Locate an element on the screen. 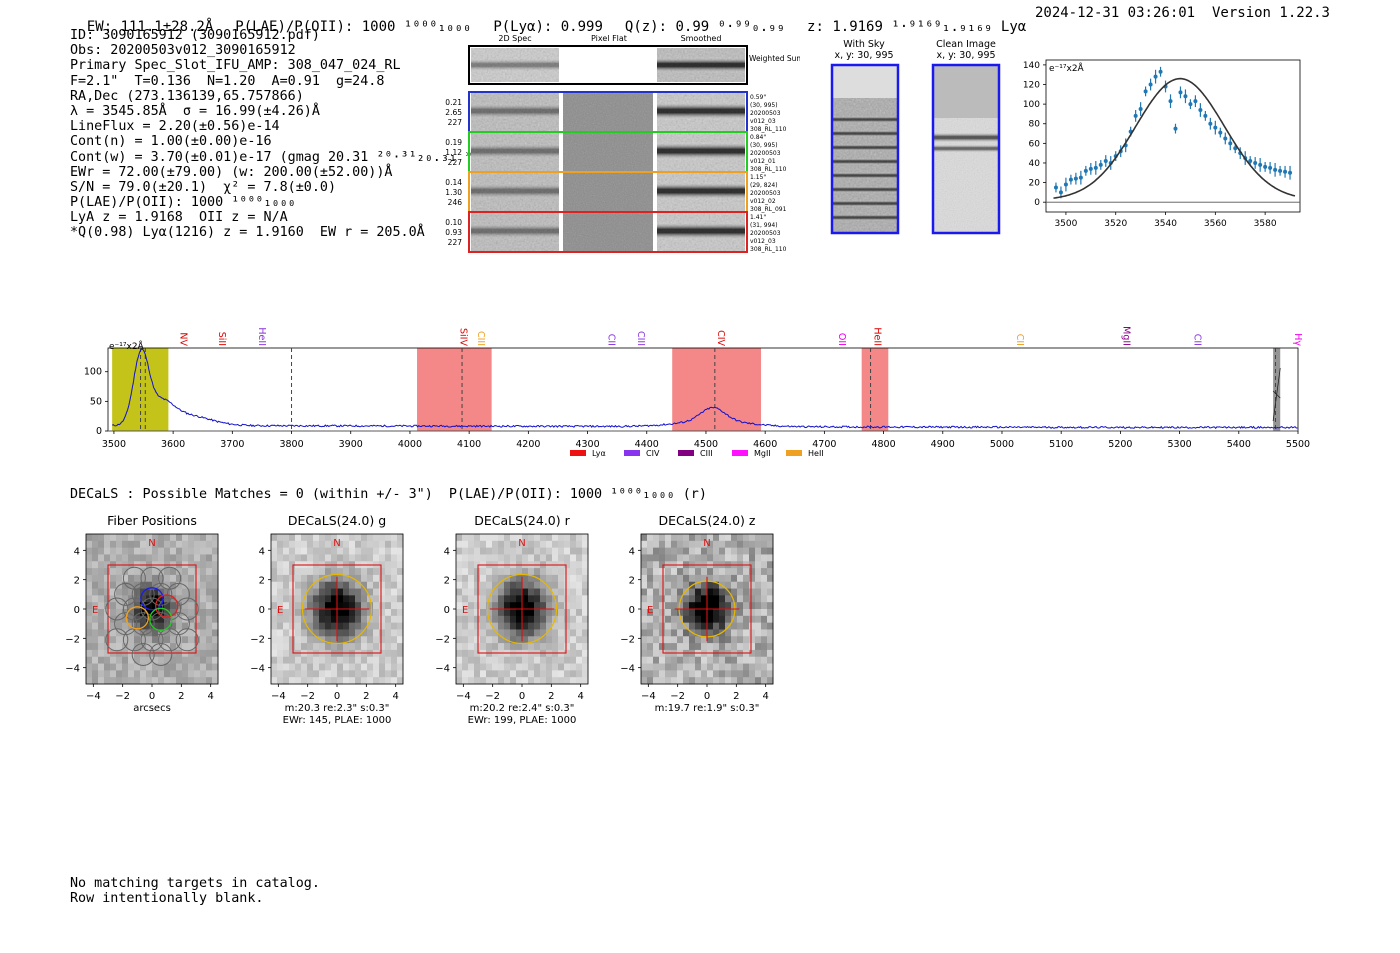 This screenshot has width=1400, height=953. clean-title: Clean Image is located at coordinates (966, 44).